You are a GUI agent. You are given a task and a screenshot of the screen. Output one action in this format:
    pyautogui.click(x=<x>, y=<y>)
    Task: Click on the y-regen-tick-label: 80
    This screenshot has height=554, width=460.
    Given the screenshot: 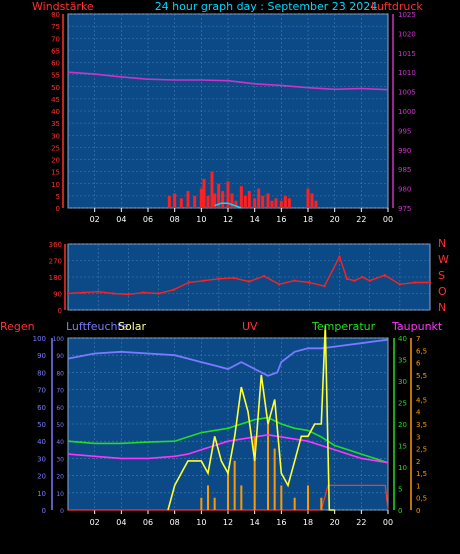 What is the action you would take?
    pyautogui.click(x=41, y=373)
    